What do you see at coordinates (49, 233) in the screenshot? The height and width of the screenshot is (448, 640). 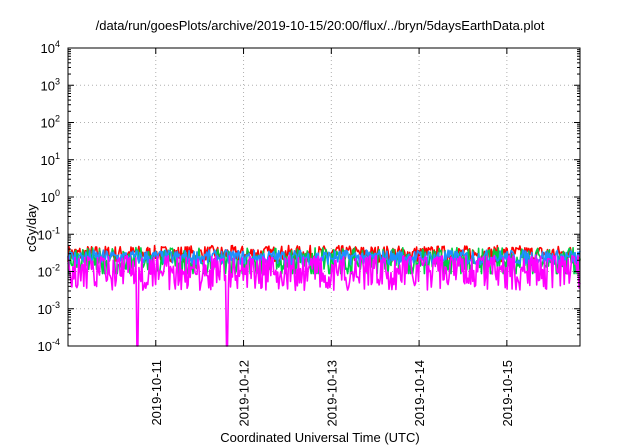 I see `y-tick-label: 10⁻¹` at bounding box center [49, 233].